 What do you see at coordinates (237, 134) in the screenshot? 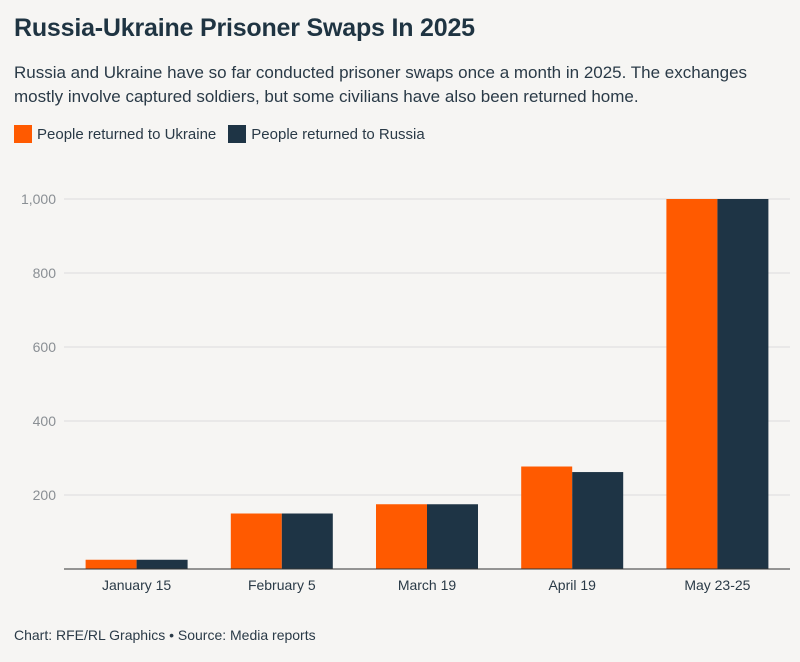
I see `legend-swatch-russia` at bounding box center [237, 134].